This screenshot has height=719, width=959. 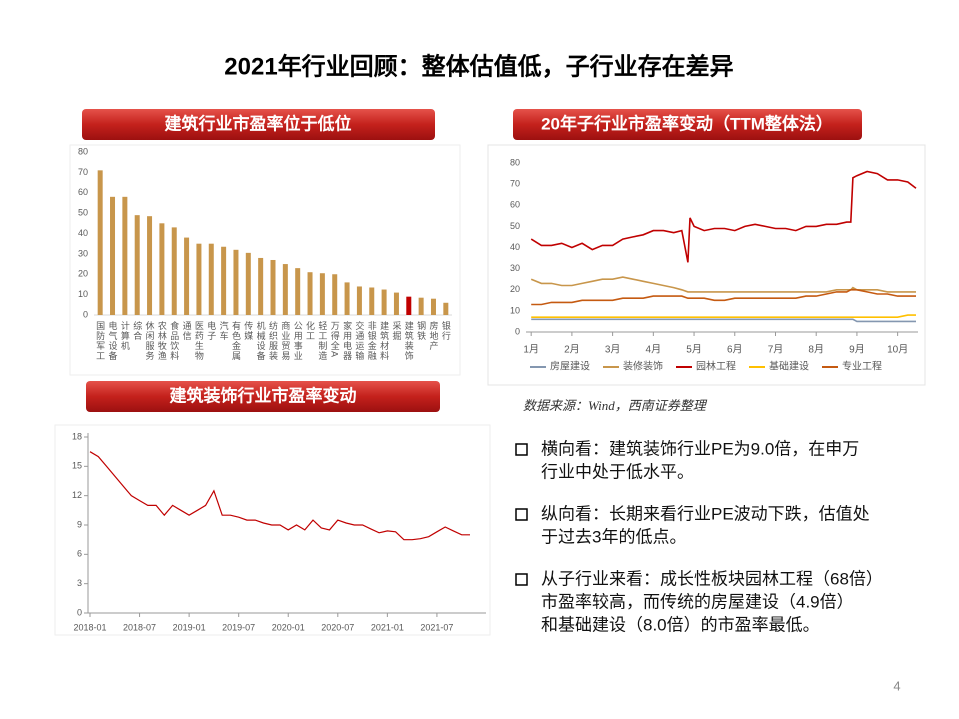 What do you see at coordinates (515, 205) in the screenshot?
I see `y-tick-label: 60` at bounding box center [515, 205].